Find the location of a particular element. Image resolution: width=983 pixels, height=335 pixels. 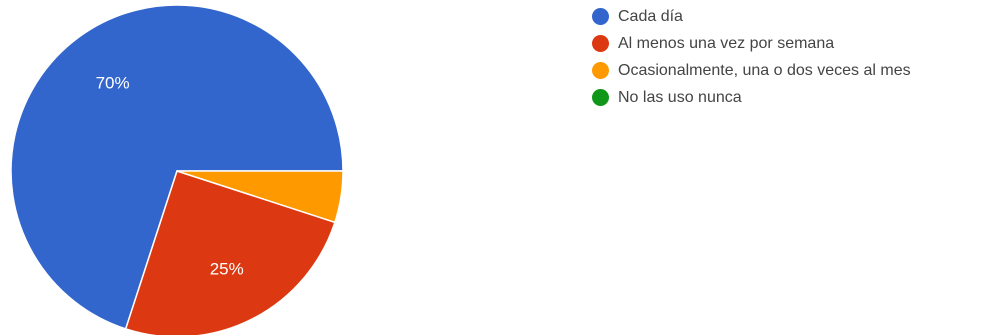

legend-item-cada-dia: Cada día is located at coordinates (784, 16).